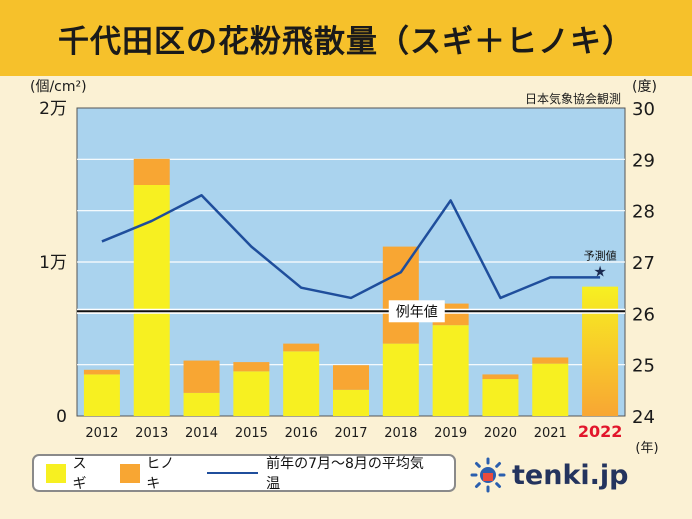  I want to click on legend-item-hinoki: ヒノキ, so click(153, 473).